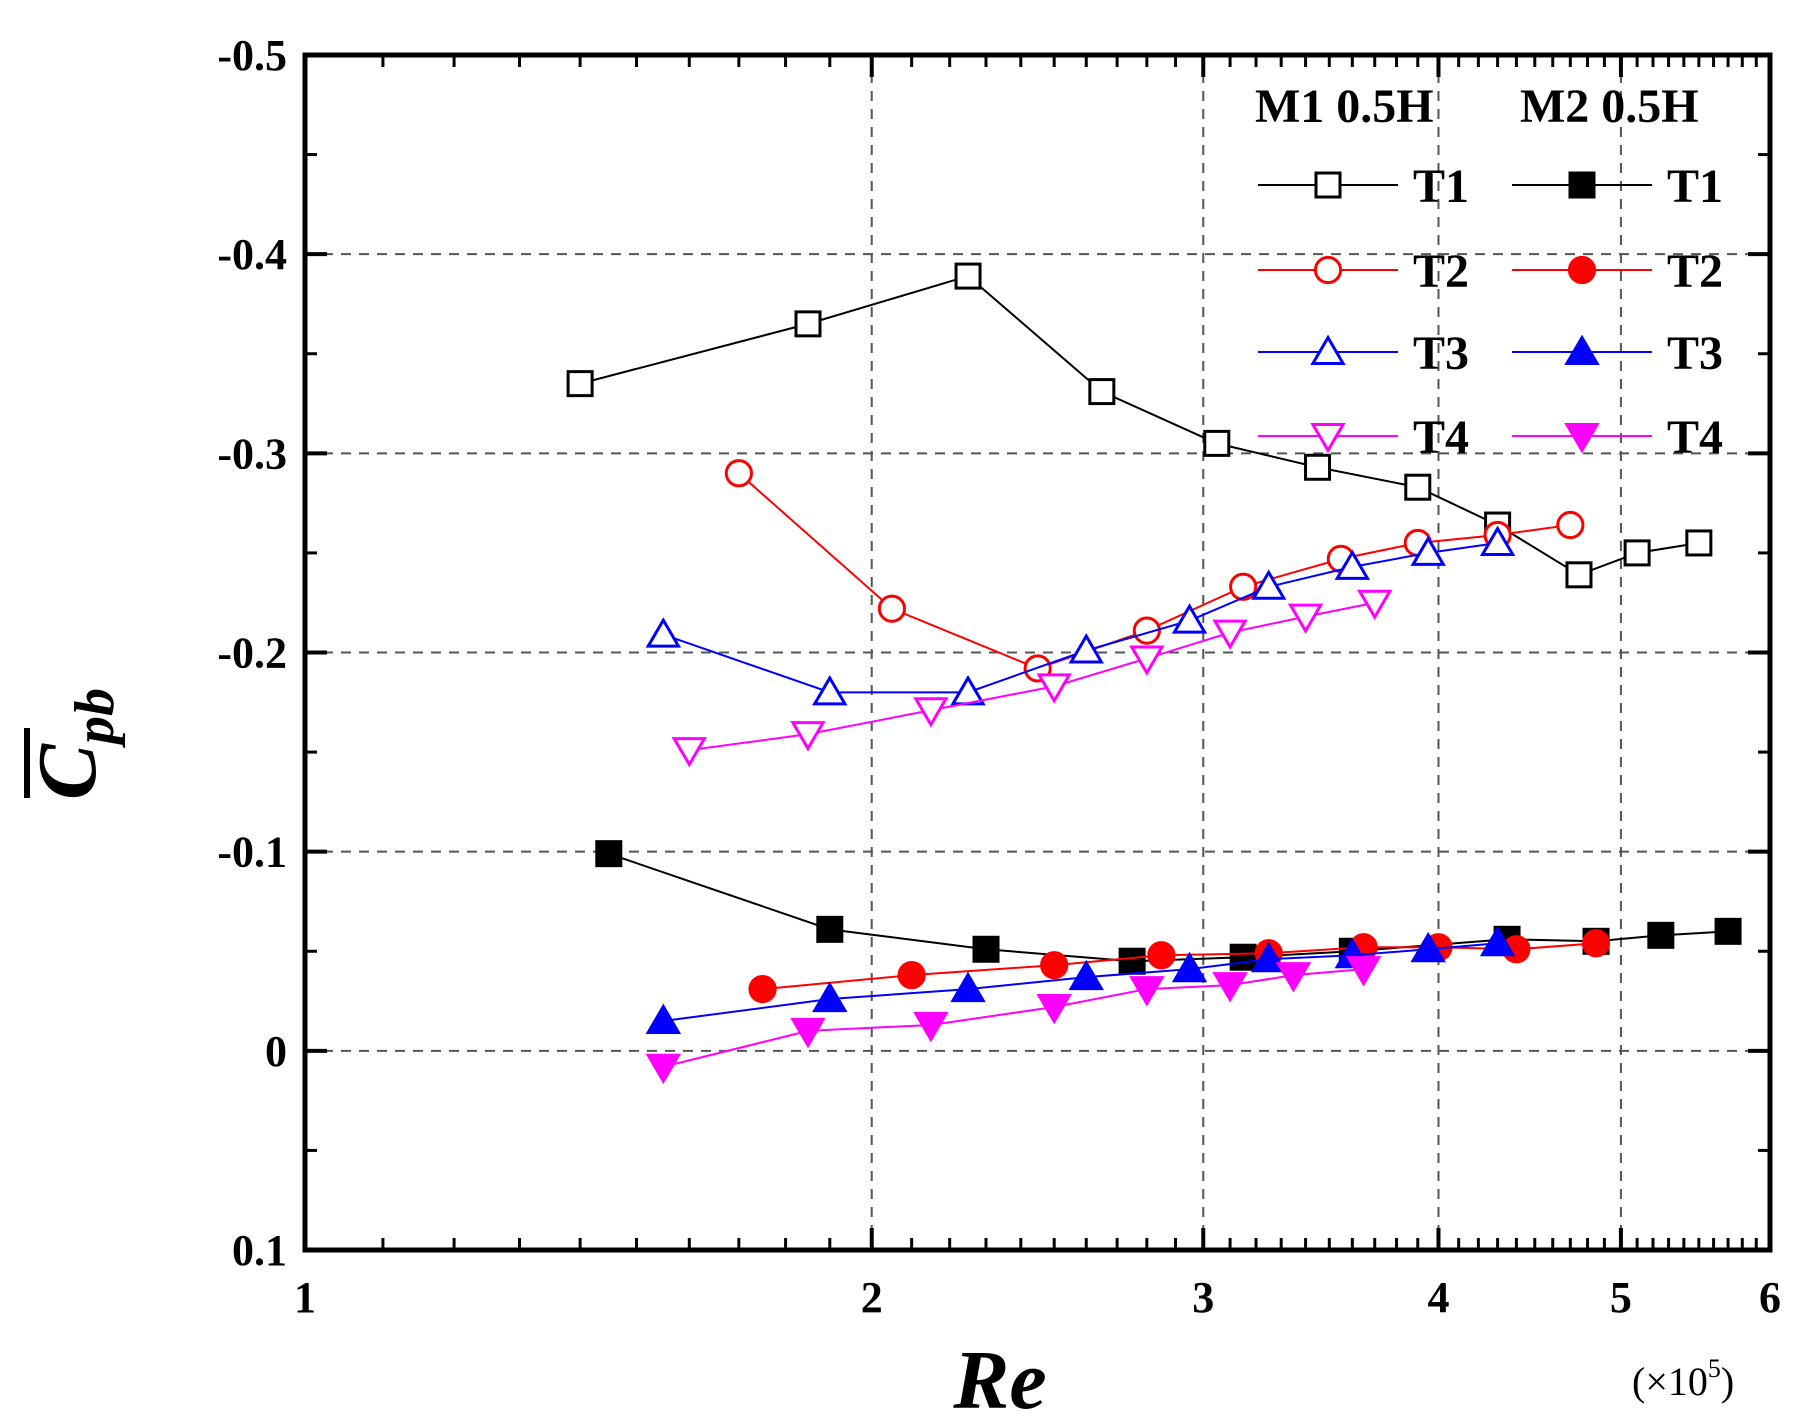  Describe the element at coordinates (1328, 438) in the screenshot. I see `legend-marker-m1-t4` at that location.